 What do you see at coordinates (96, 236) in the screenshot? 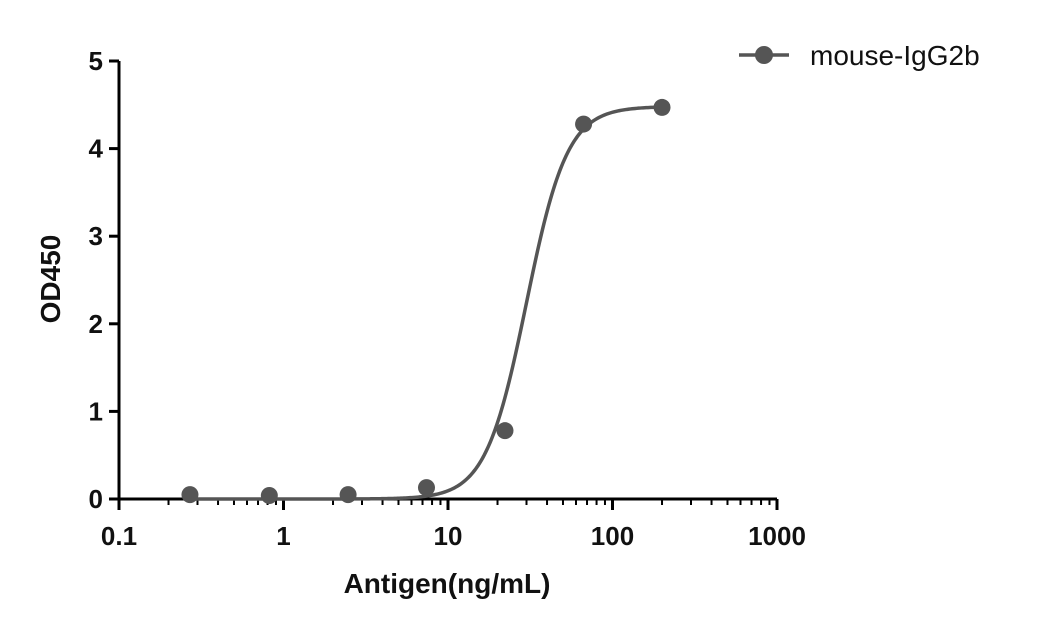
I see `y-tick-label: 3` at bounding box center [96, 236].